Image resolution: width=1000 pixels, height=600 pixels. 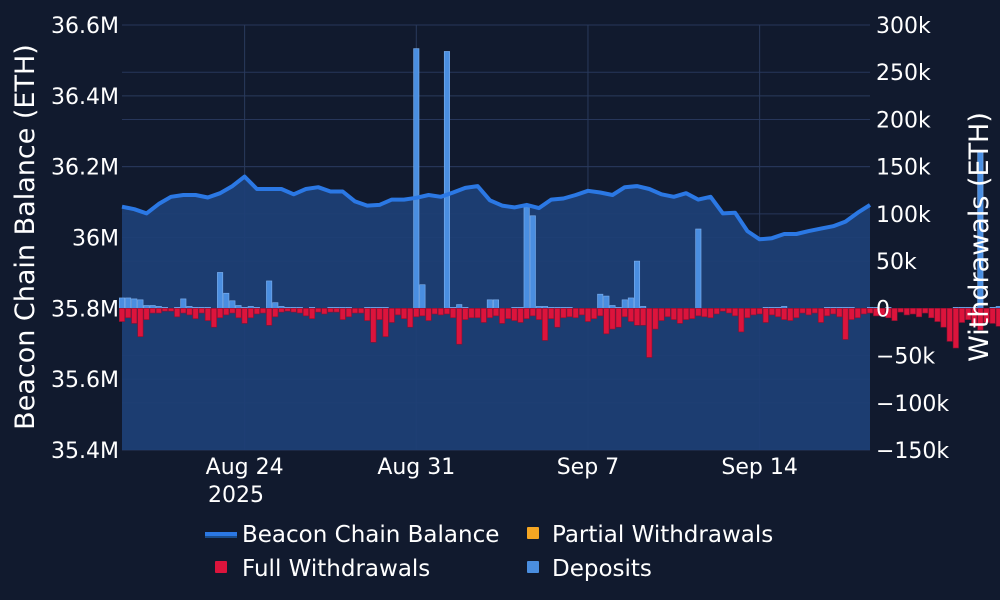 What do you see at coordinates (589, 569) in the screenshot?
I see `legend-item-deposits: Deposits` at bounding box center [589, 569].